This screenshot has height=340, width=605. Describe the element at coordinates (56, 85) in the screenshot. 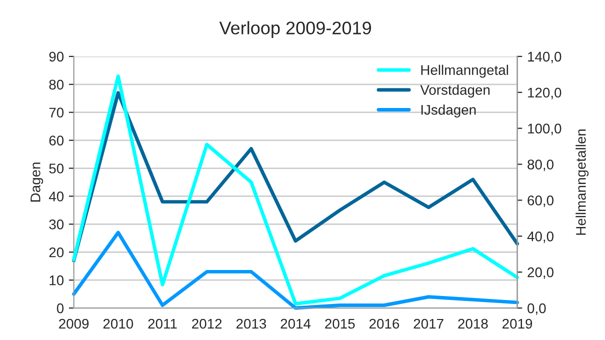

I see `y-tick-label: 80` at that location.